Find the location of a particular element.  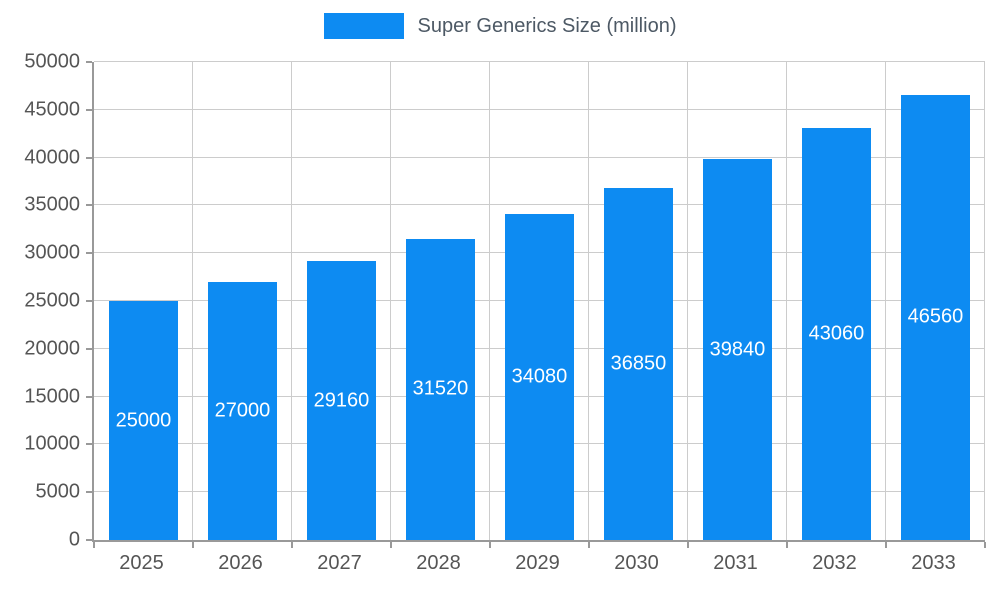

y-axis-label: 15000 is located at coordinates (52, 396).